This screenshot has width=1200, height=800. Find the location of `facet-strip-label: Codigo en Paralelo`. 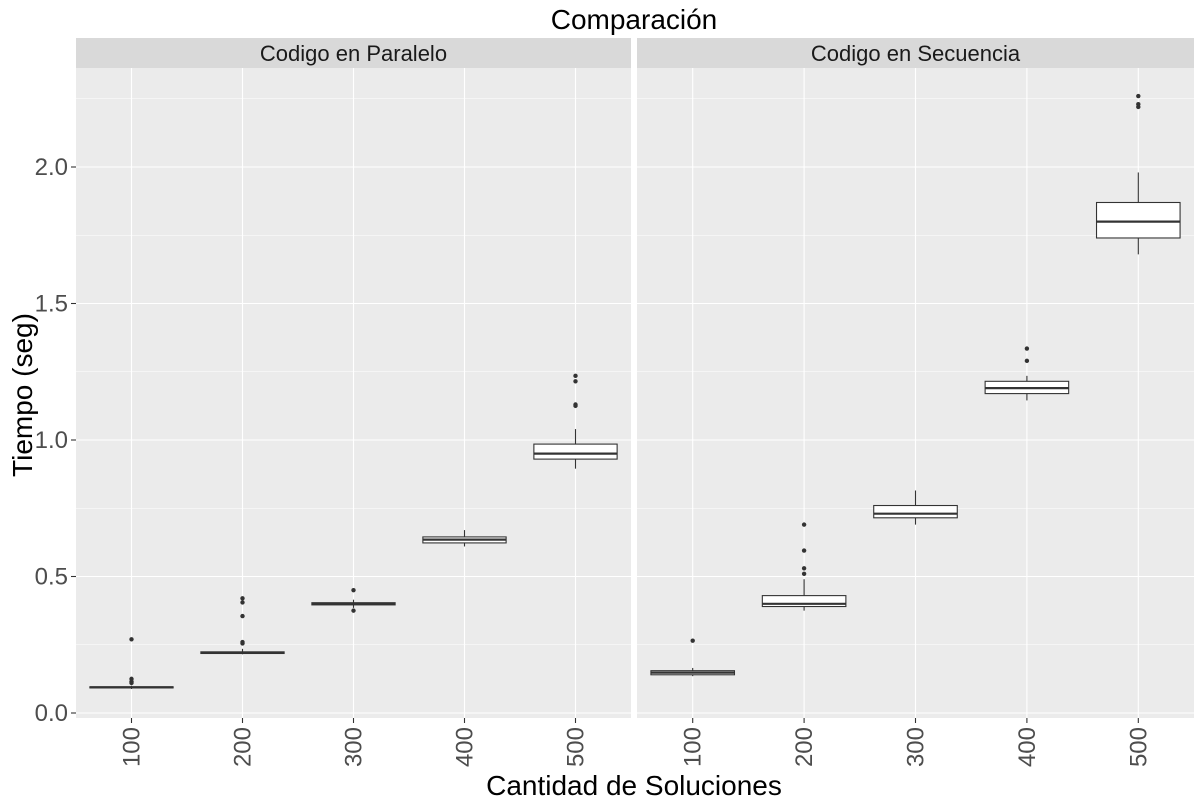

facet-strip-label: Codigo en Paralelo is located at coordinates (353, 53).